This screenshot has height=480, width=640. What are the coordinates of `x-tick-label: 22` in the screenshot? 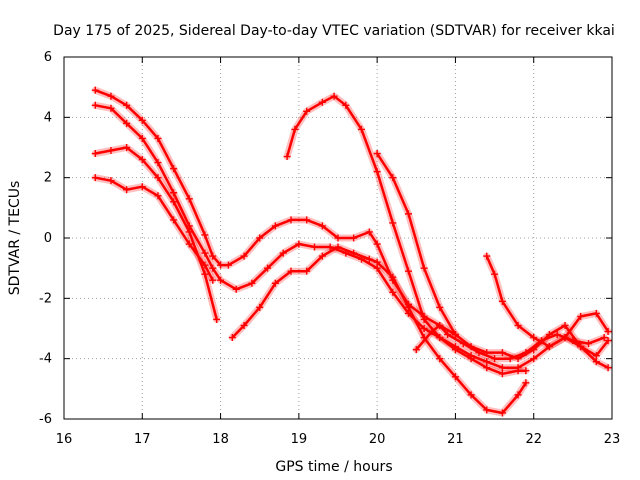 It's located at (533, 439).